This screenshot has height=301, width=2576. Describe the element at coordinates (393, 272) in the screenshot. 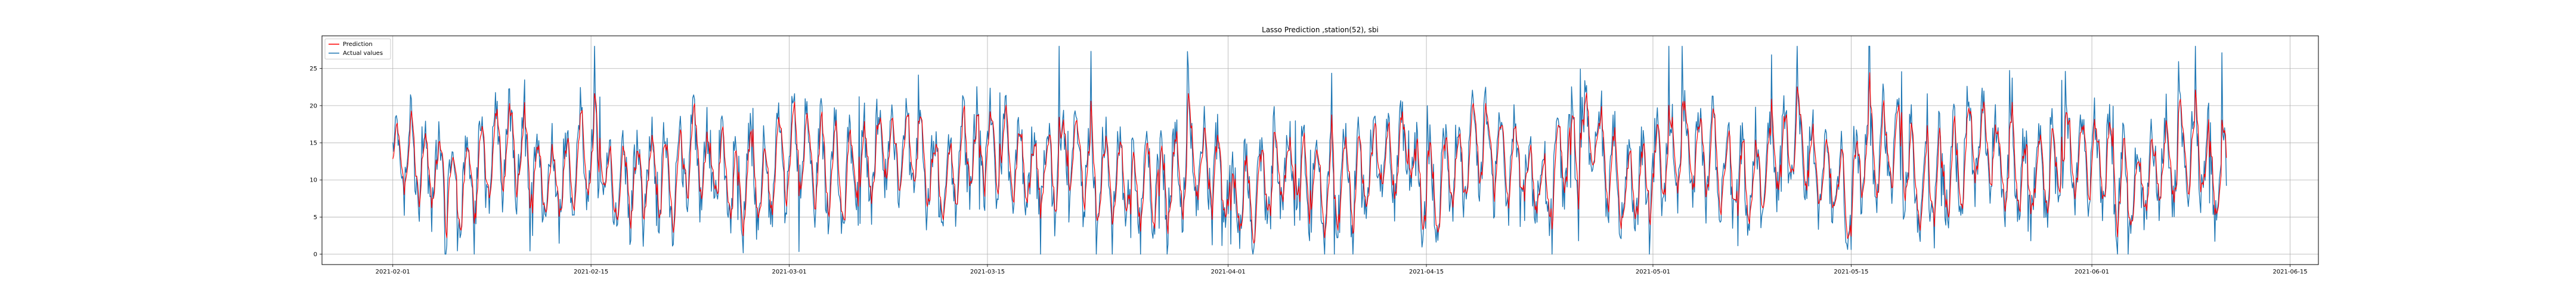

I see `x-tick-label: 2021-02-01` at that location.